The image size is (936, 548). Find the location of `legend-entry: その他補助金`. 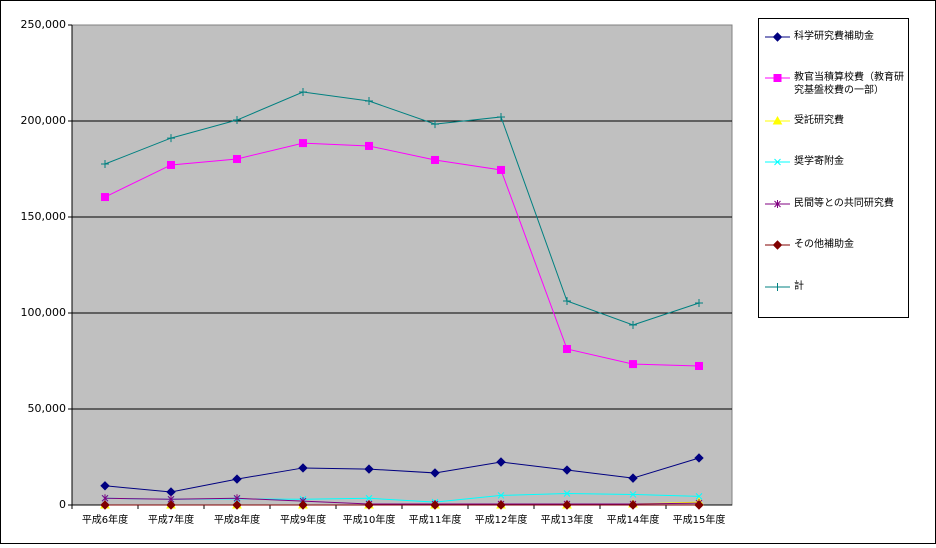

legend-entry: その他補助金 is located at coordinates (824, 244).